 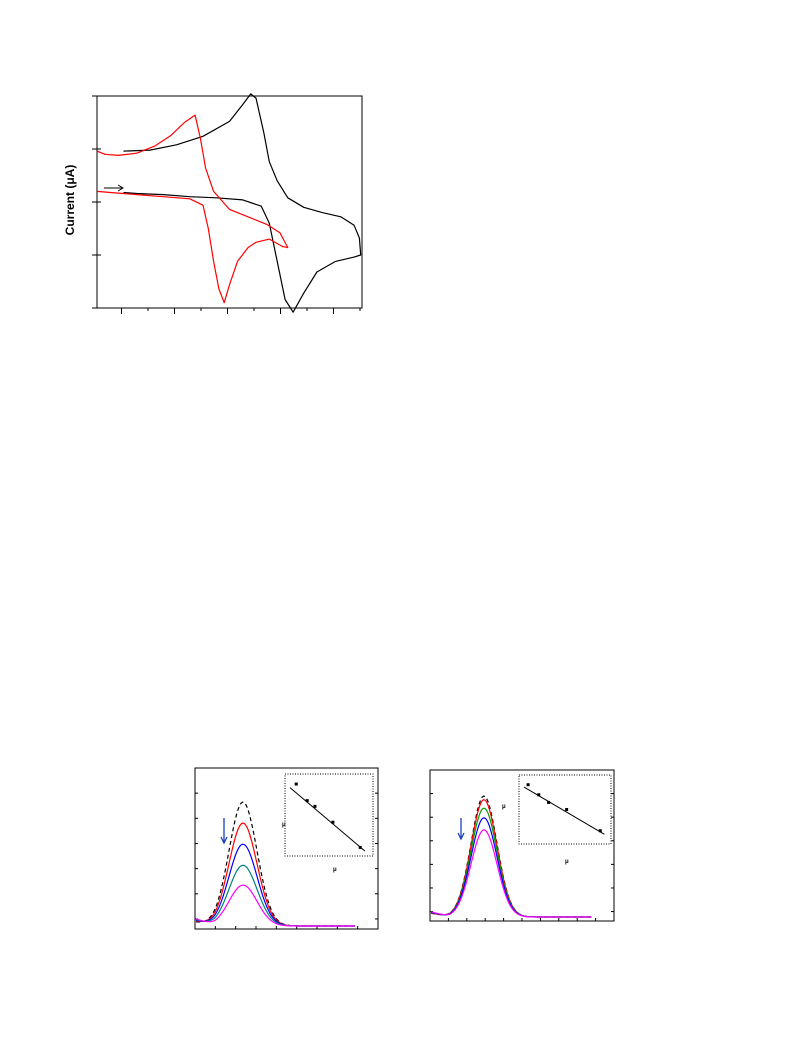 I want to click on peak-chart-left: μ μ, so click(x=286, y=848).